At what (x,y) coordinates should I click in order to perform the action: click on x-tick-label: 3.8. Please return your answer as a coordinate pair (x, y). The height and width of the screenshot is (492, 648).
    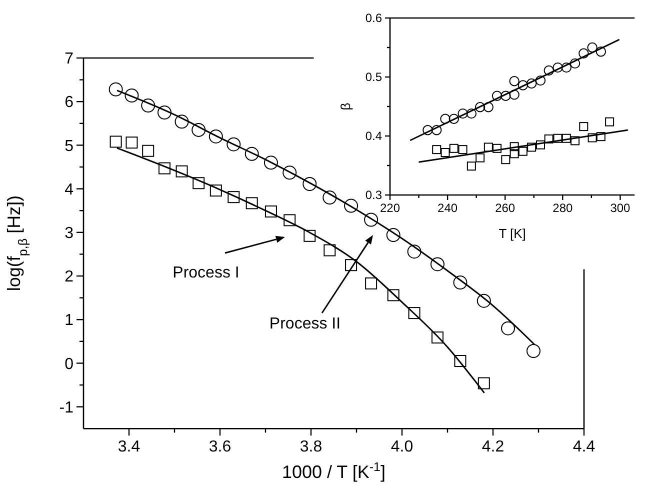
    Looking at the image, I should click on (311, 447).